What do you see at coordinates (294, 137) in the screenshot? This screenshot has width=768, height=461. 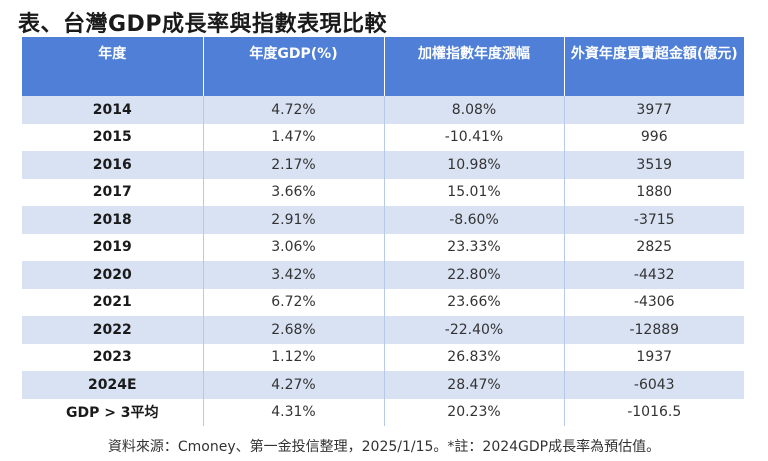 I see `cell-gdp: 1.47%` at bounding box center [294, 137].